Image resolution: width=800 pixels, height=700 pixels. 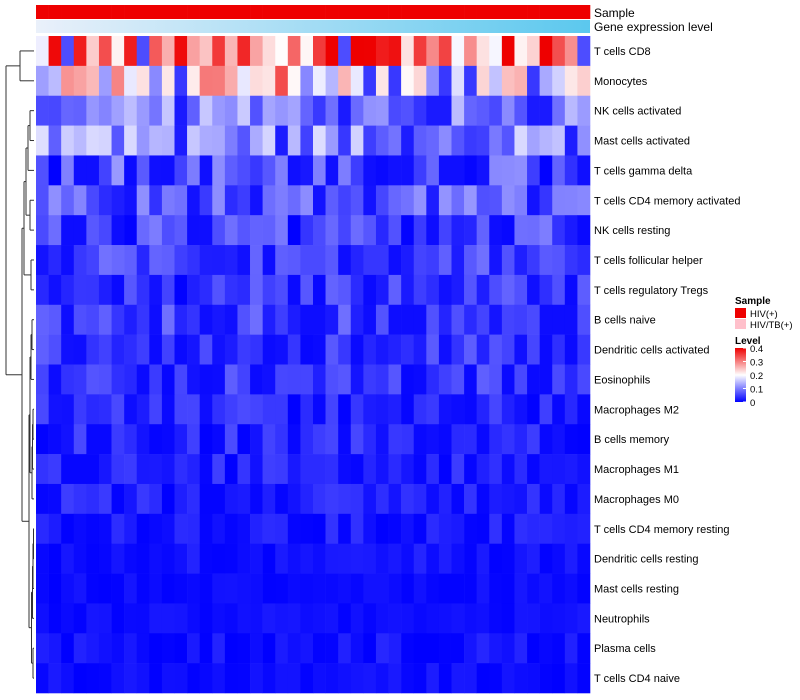 I want to click on row-dendrogram, so click(x=19, y=364).